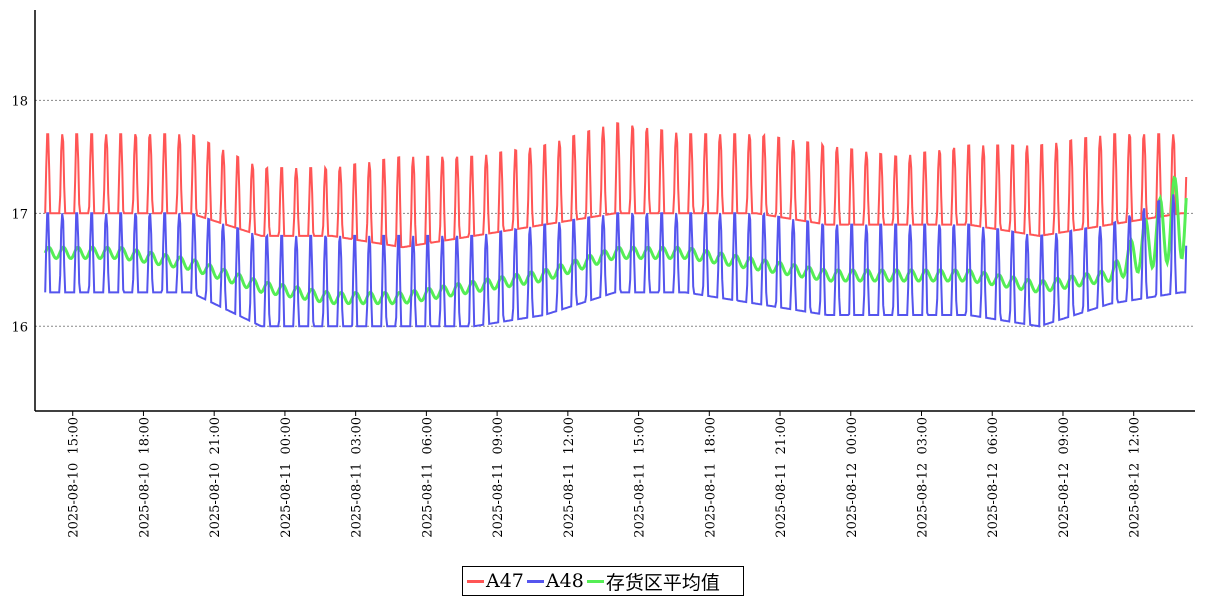 This screenshot has width=1207, height=604. Describe the element at coordinates (1135, 477) in the screenshot. I see `x-tick-label: 2025-08-12 12:00` at that location.